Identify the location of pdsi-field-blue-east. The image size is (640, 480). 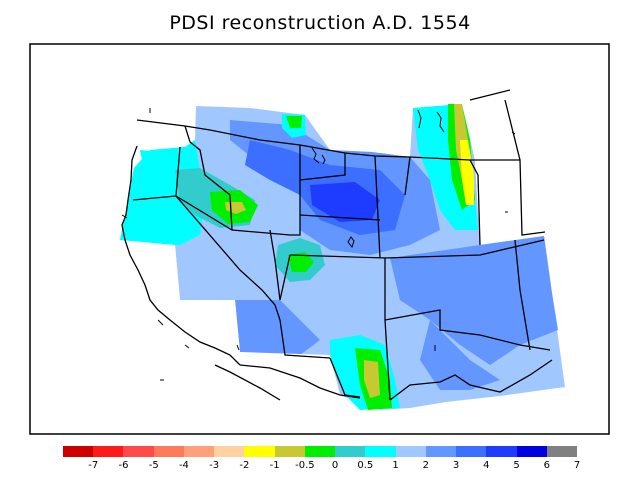
(474, 300).